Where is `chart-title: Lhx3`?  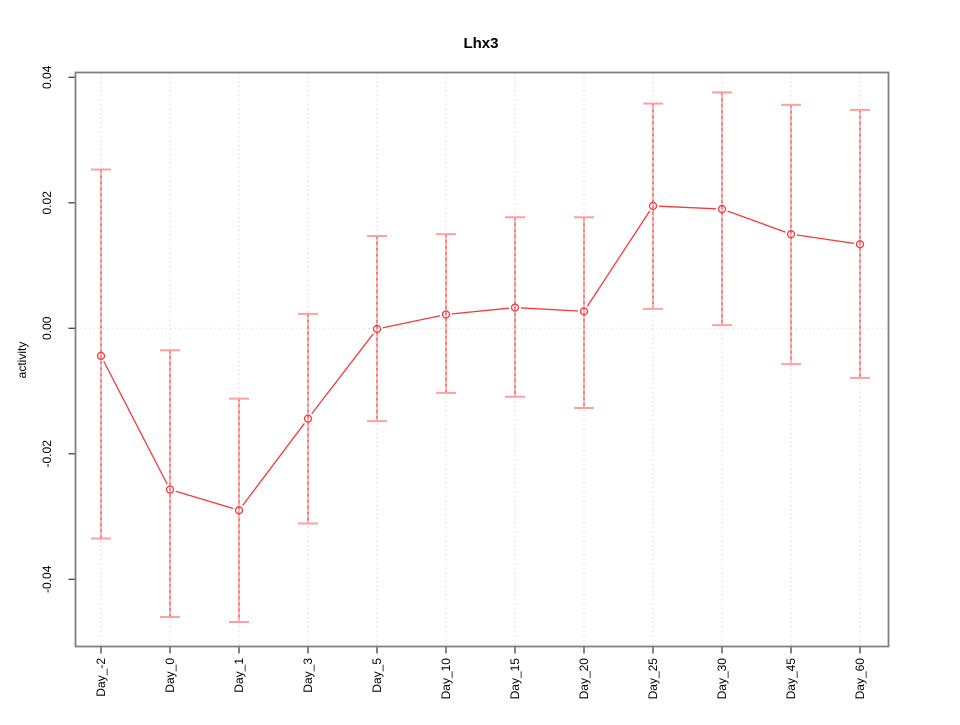
chart-title: Lhx3 is located at coordinates (480, 43).